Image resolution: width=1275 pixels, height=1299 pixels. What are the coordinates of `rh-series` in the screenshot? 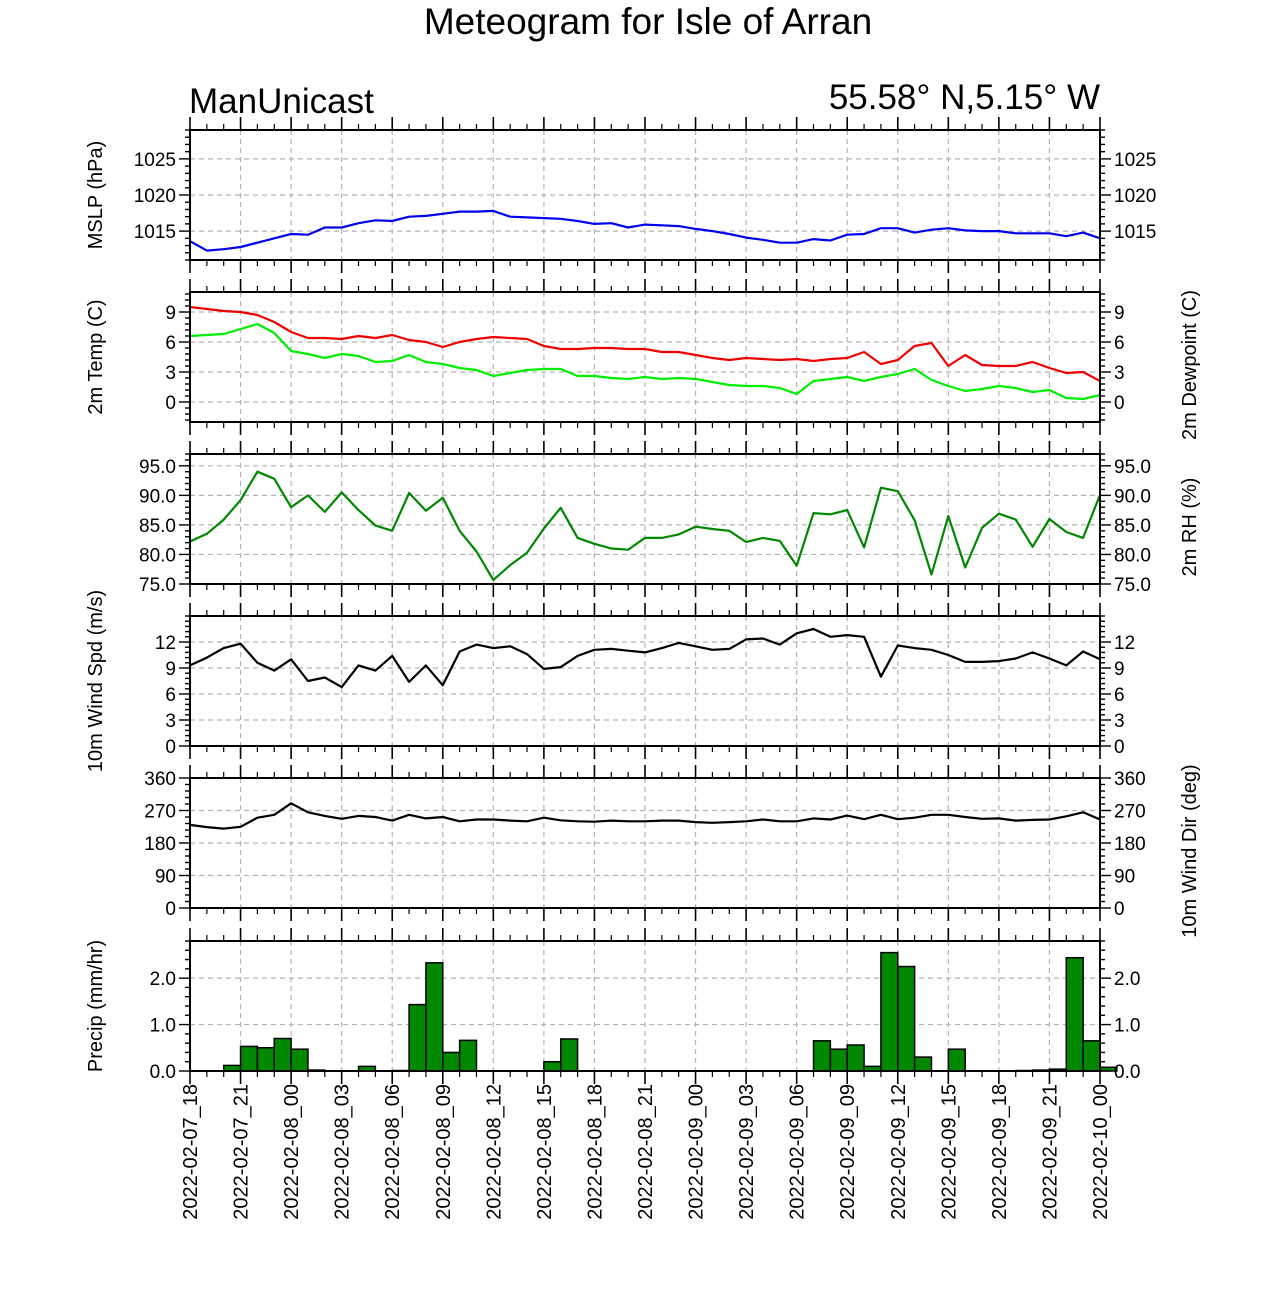 It's located at (645, 526).